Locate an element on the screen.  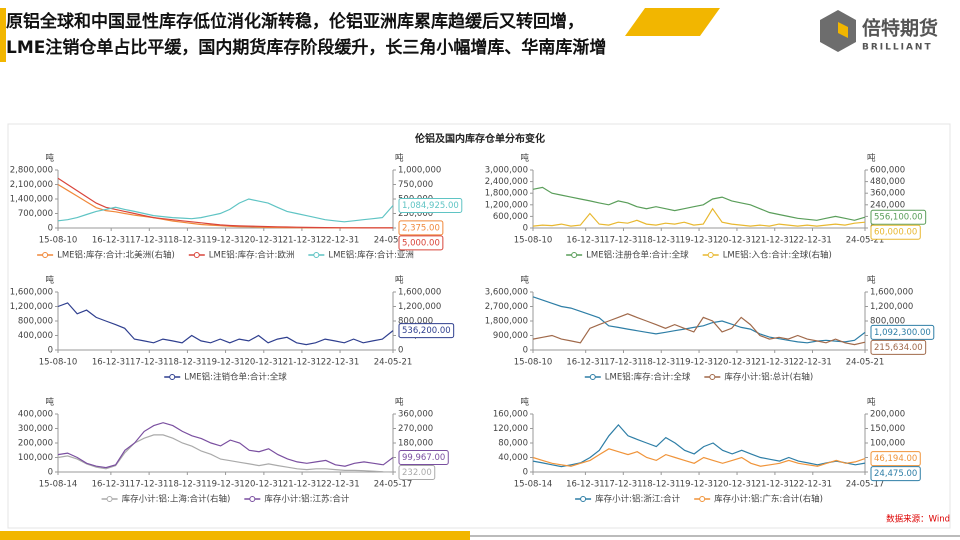
value-label-text: 60,000.00 is located at coordinates (895, 233).